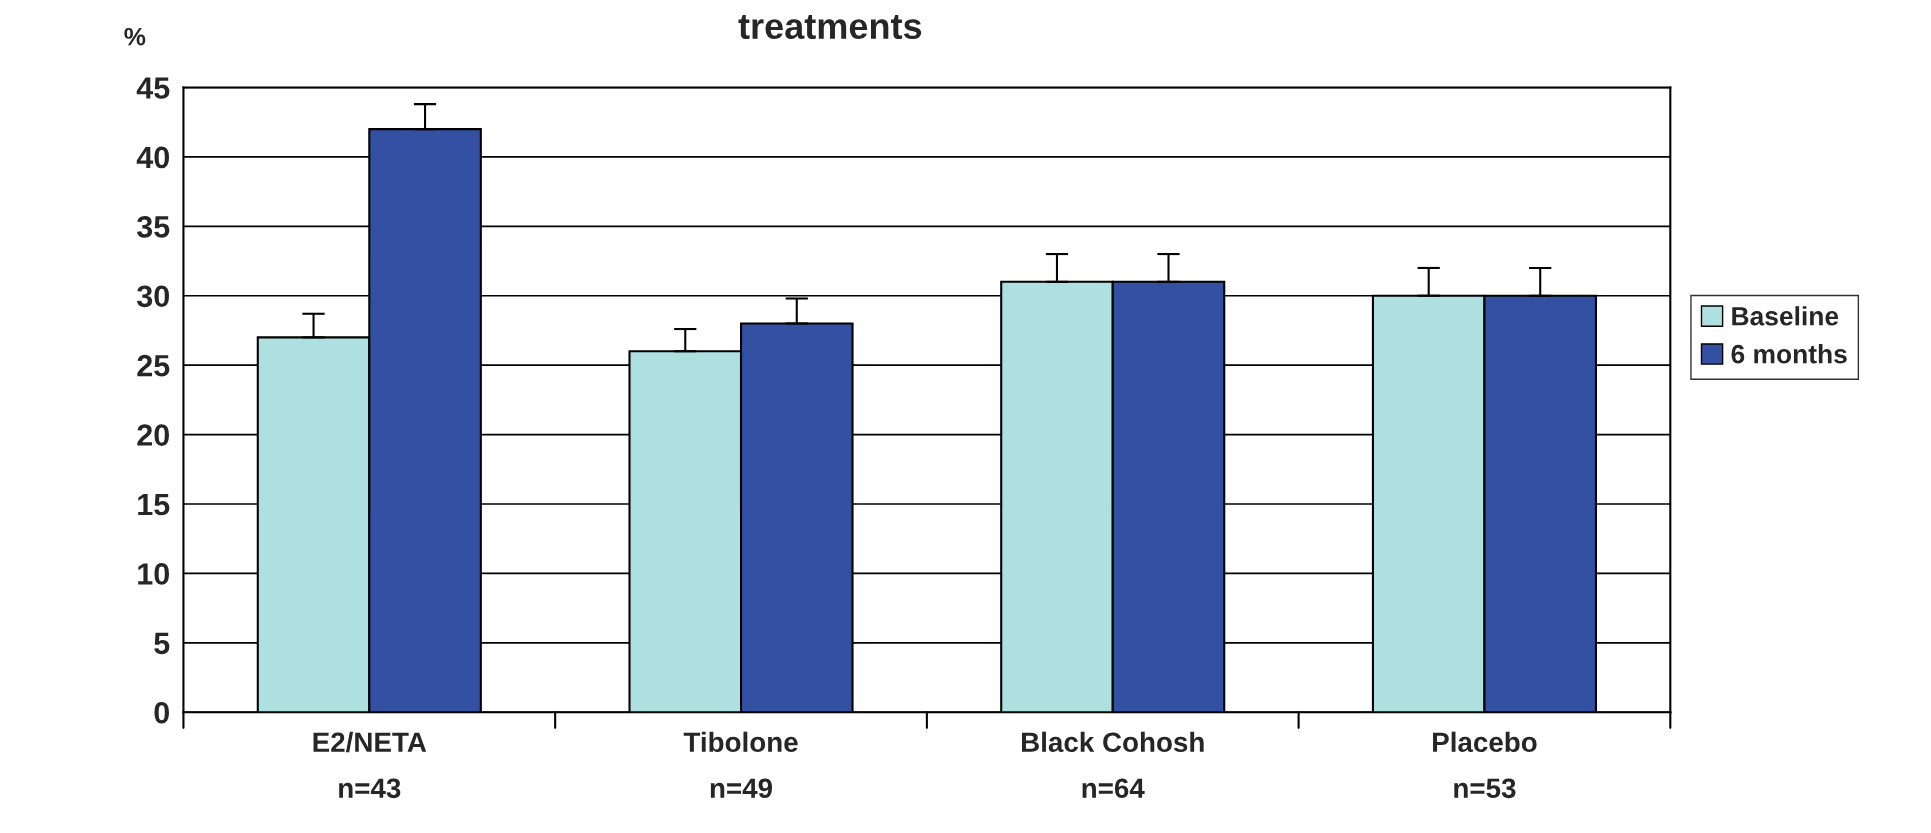 The image size is (1931, 833). What do you see at coordinates (161, 712) in the screenshot?
I see `y-tick-label: 0` at bounding box center [161, 712].